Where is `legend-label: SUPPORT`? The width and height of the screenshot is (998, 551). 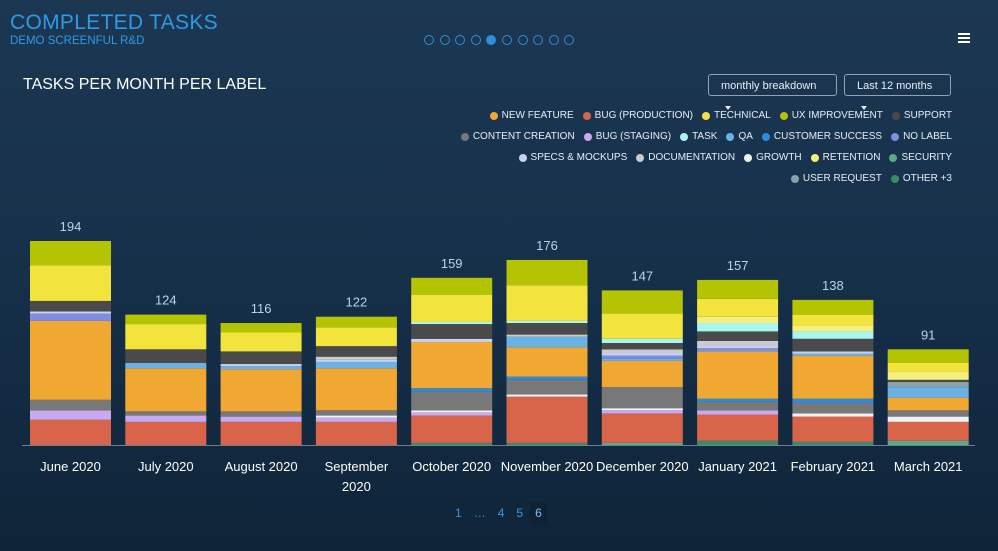
legend-label: SUPPORT is located at coordinates (927, 115).